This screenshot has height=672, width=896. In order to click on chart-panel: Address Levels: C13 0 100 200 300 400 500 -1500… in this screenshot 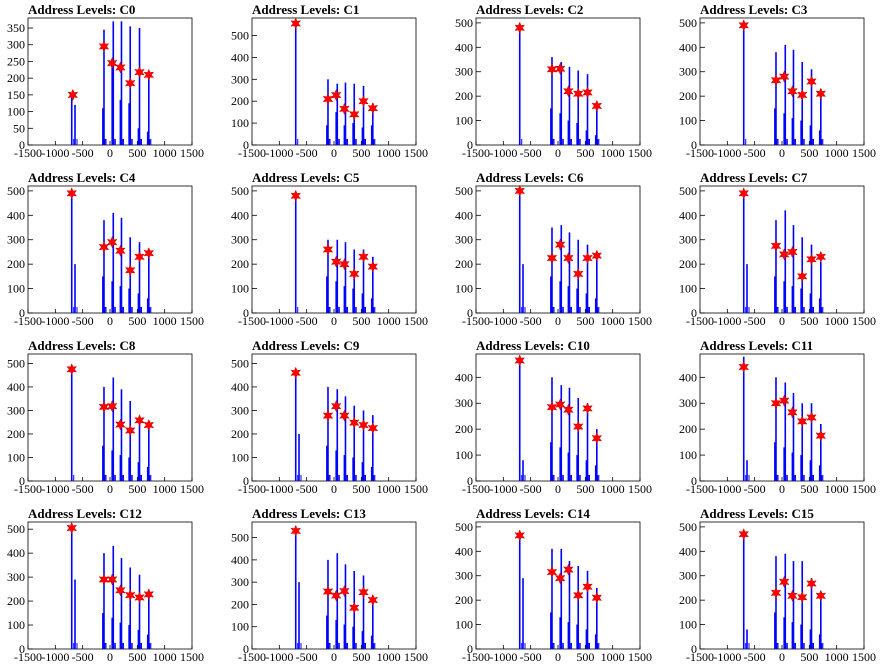, I will do `click(336, 588)`.